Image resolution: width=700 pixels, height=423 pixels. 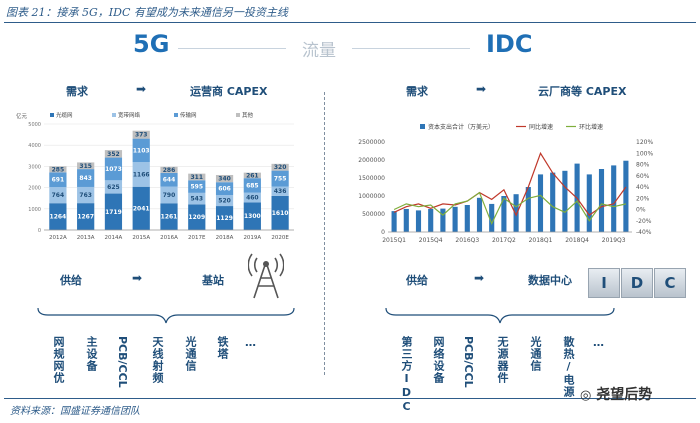 What do you see at coordinates (34, 167) in the screenshot?
I see `left-chart-ytick: 3000` at bounding box center [34, 167].